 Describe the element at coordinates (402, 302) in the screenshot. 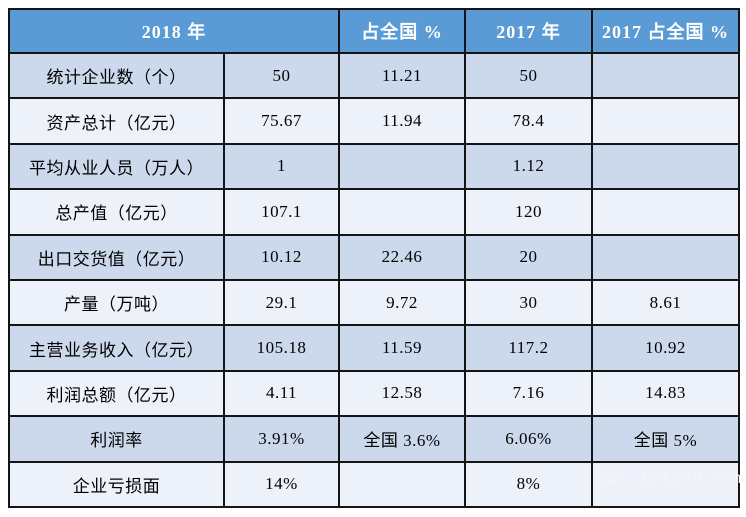

I see `share-2018: 9.72` at that location.